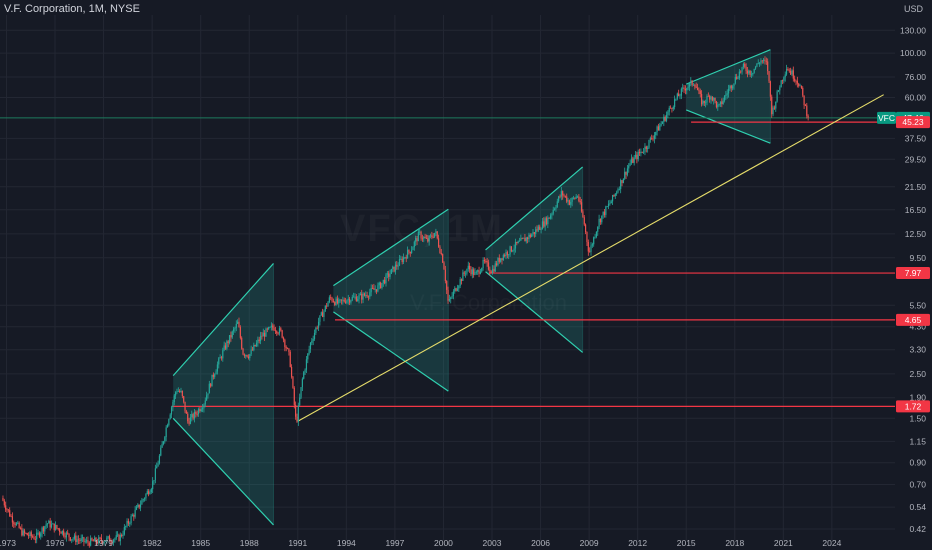  Describe the element at coordinates (916, 138) in the screenshot. I see `y-tick-label: 37.50` at that location.